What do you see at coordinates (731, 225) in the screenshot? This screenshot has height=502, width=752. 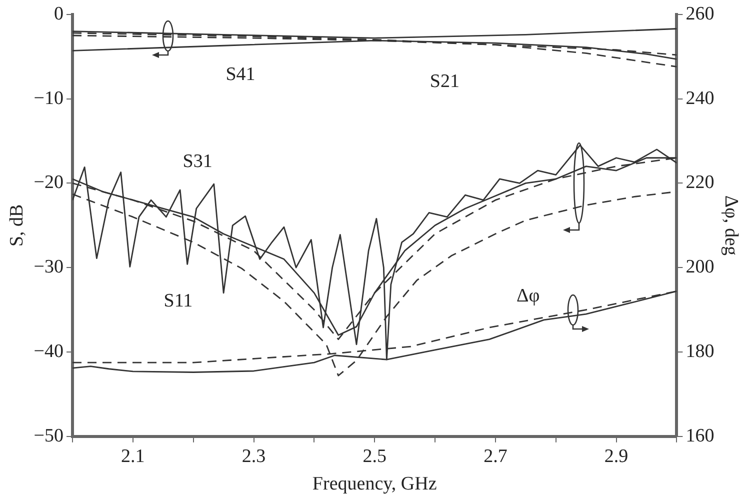 I see `y2-axis-title: Δφ, deg` at bounding box center [731, 225].